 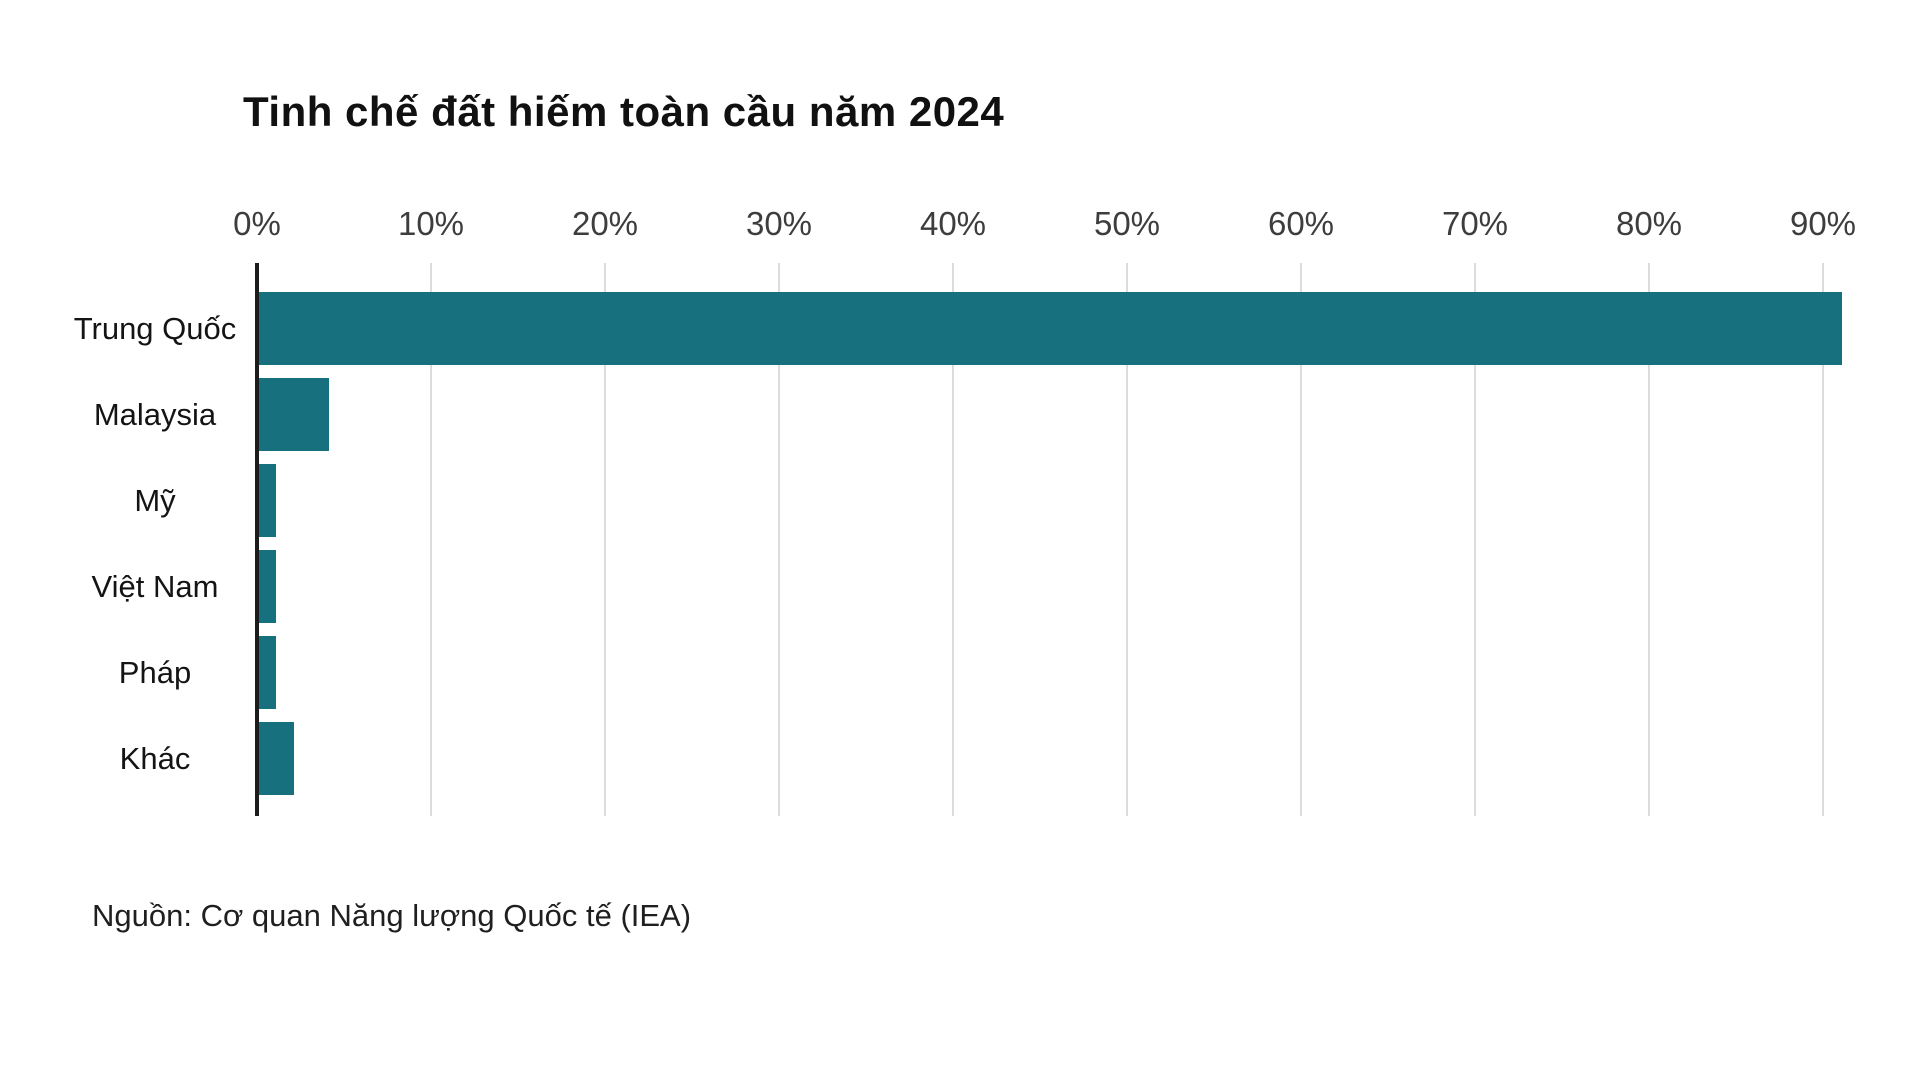 What do you see at coordinates (155, 586) in the screenshot?
I see `category-label-4: Việt Nam` at bounding box center [155, 586].